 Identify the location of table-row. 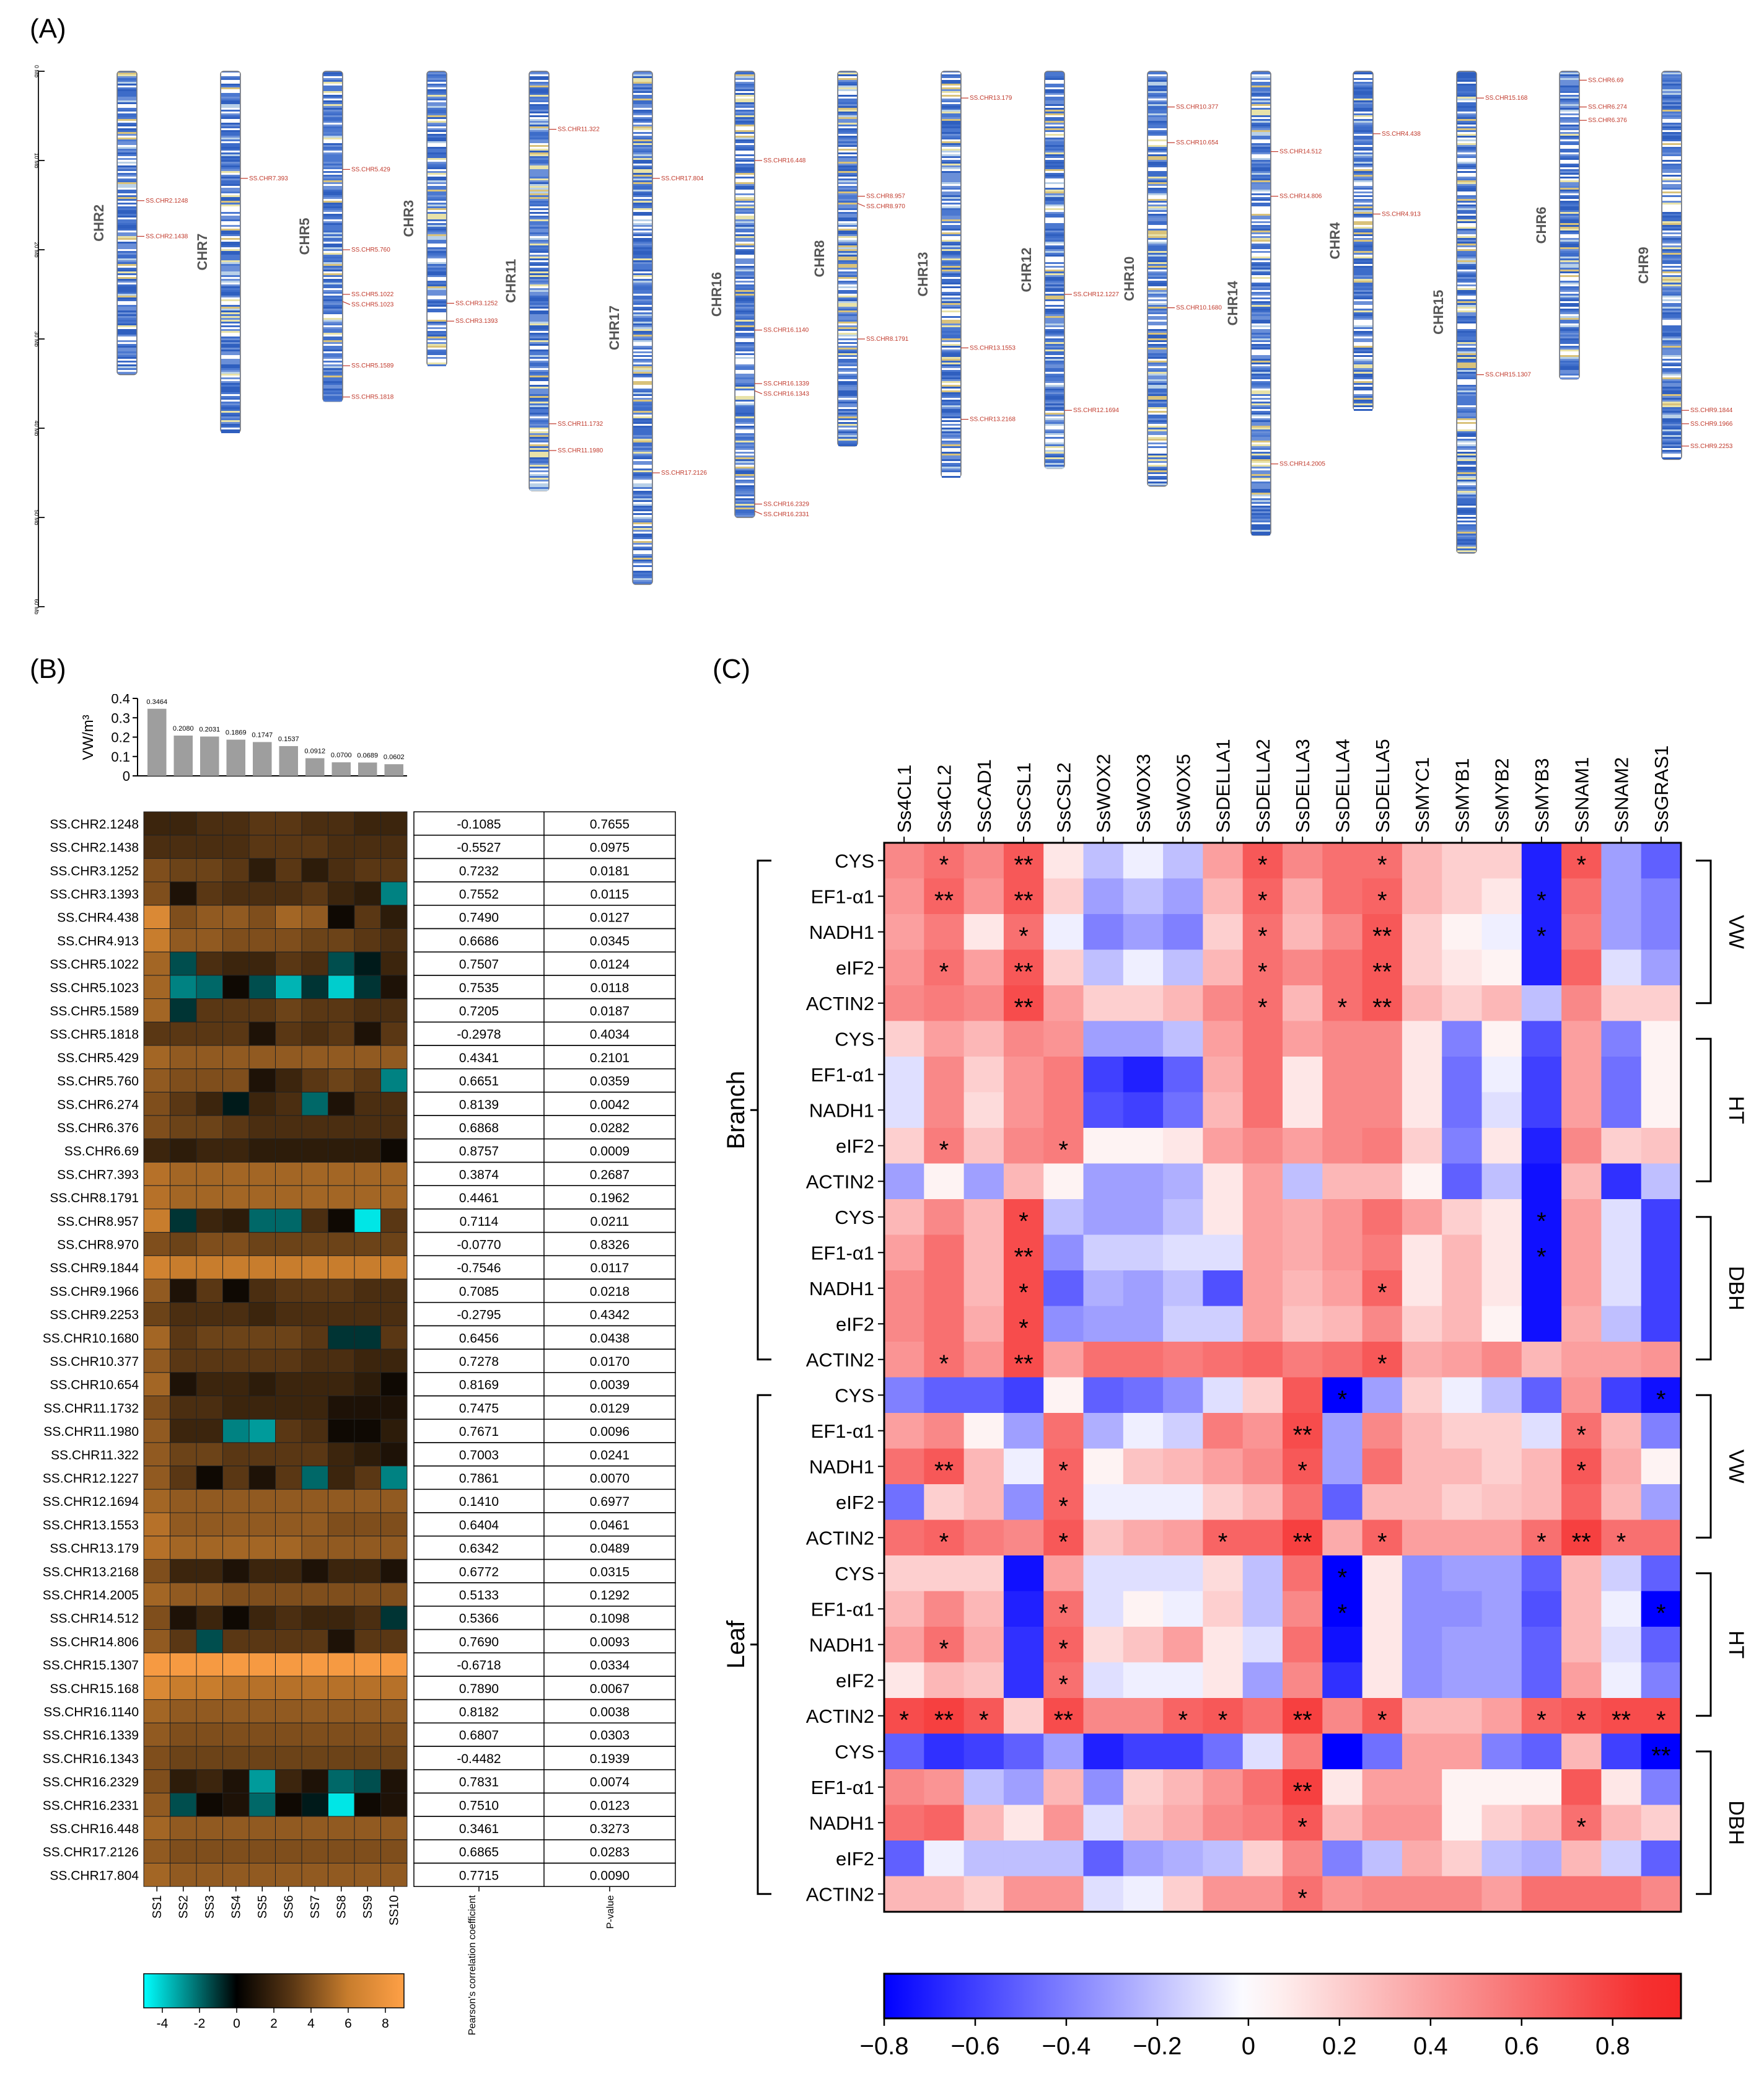
(544, 1360).